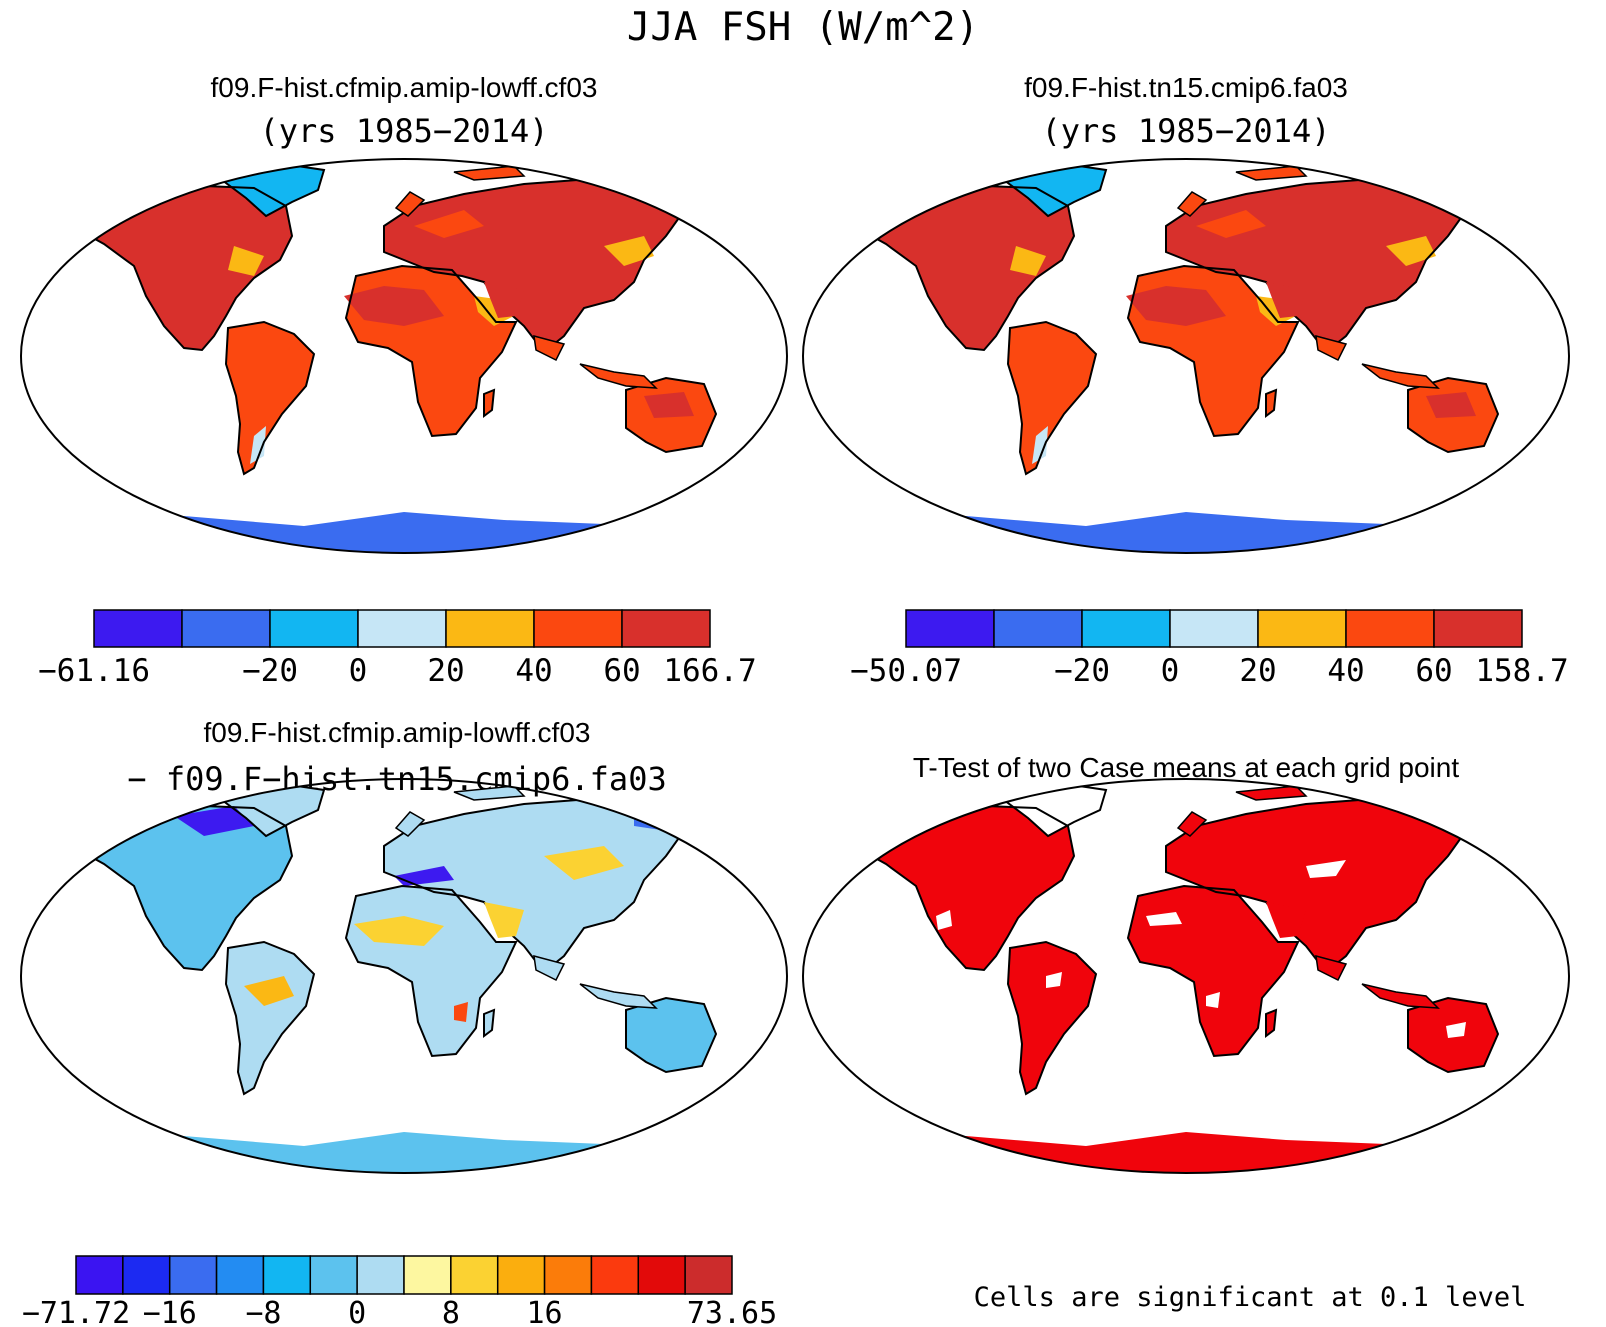 Image resolution: width=1606 pixels, height=1327 pixels. What do you see at coordinates (906, 671) in the screenshot?
I see `colorbar-label: −50.07` at bounding box center [906, 671].